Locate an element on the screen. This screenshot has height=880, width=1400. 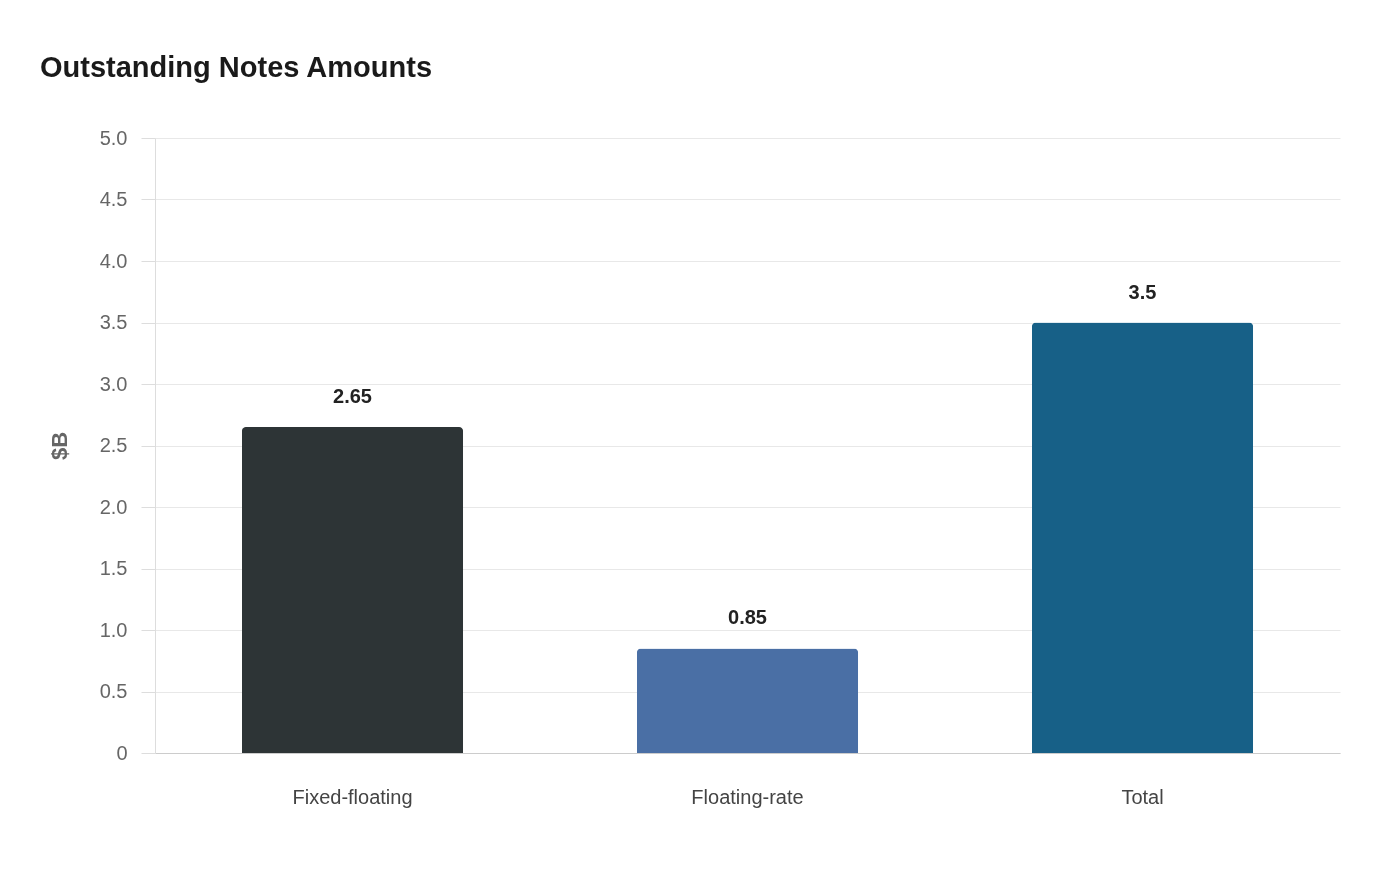
x-tick-label: Floating-rate is located at coordinates (747, 796).